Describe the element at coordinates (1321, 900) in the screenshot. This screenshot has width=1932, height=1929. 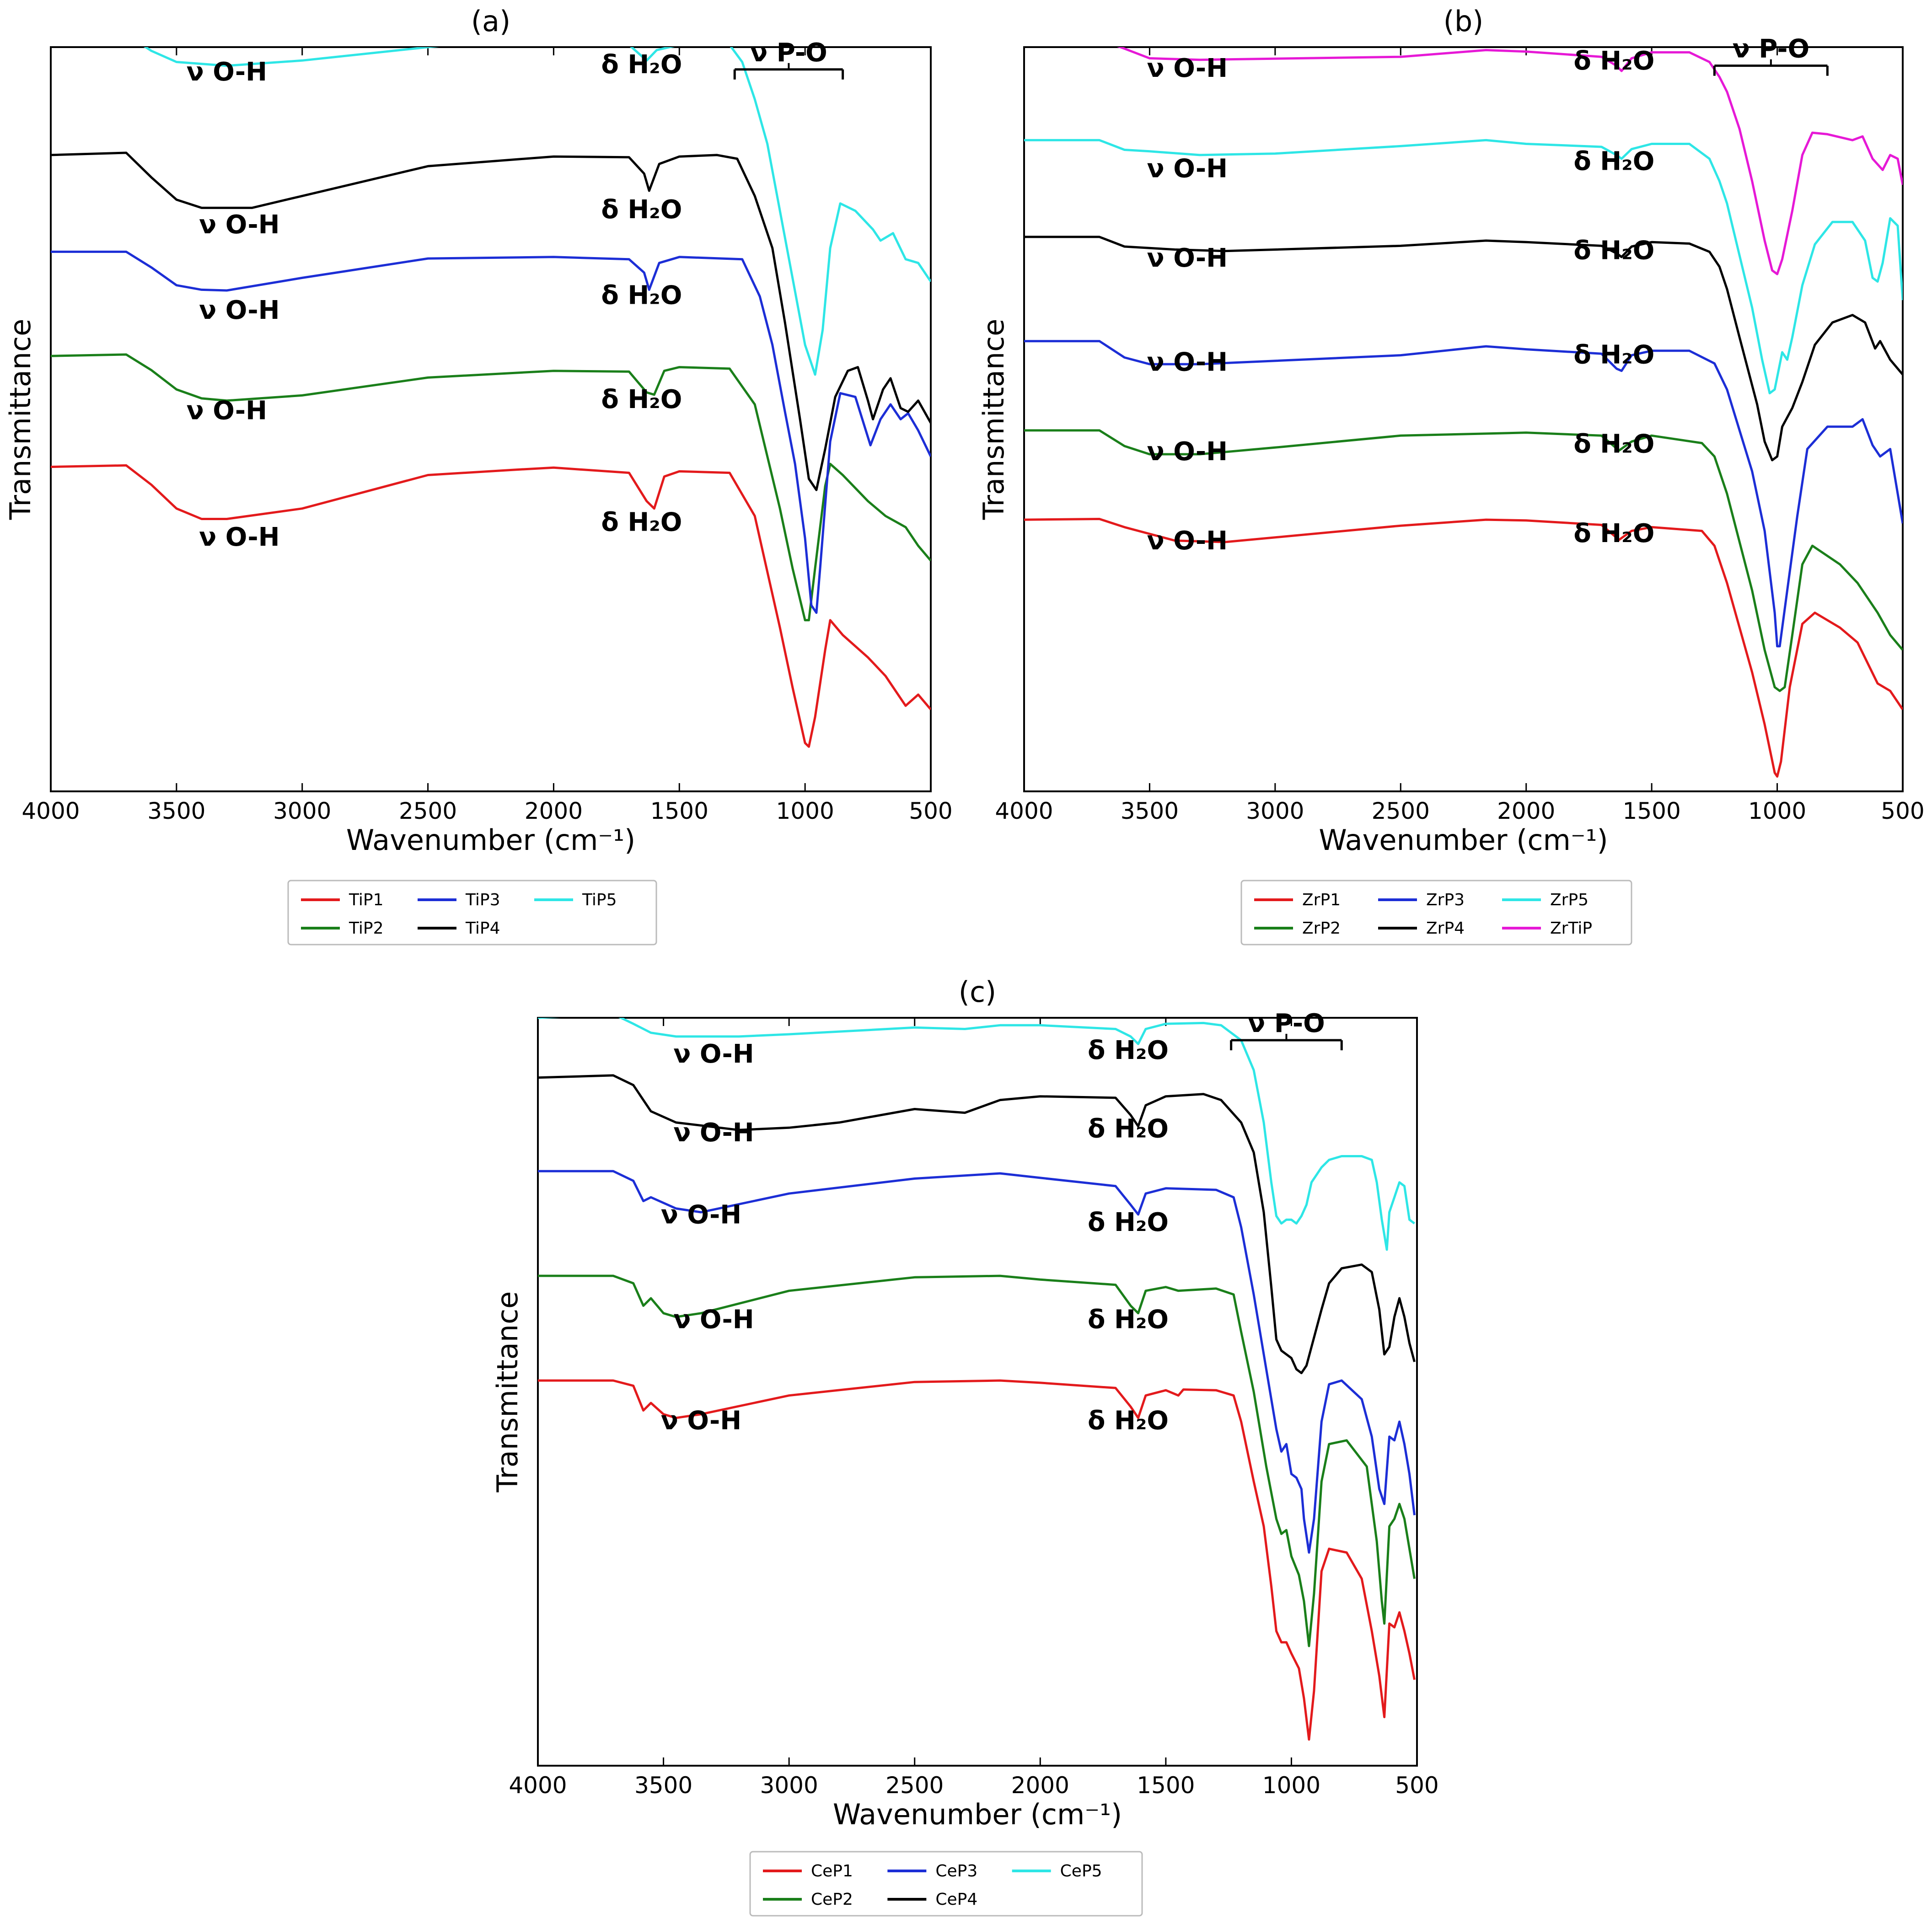
I see `legend-label: ZrP1` at that location.